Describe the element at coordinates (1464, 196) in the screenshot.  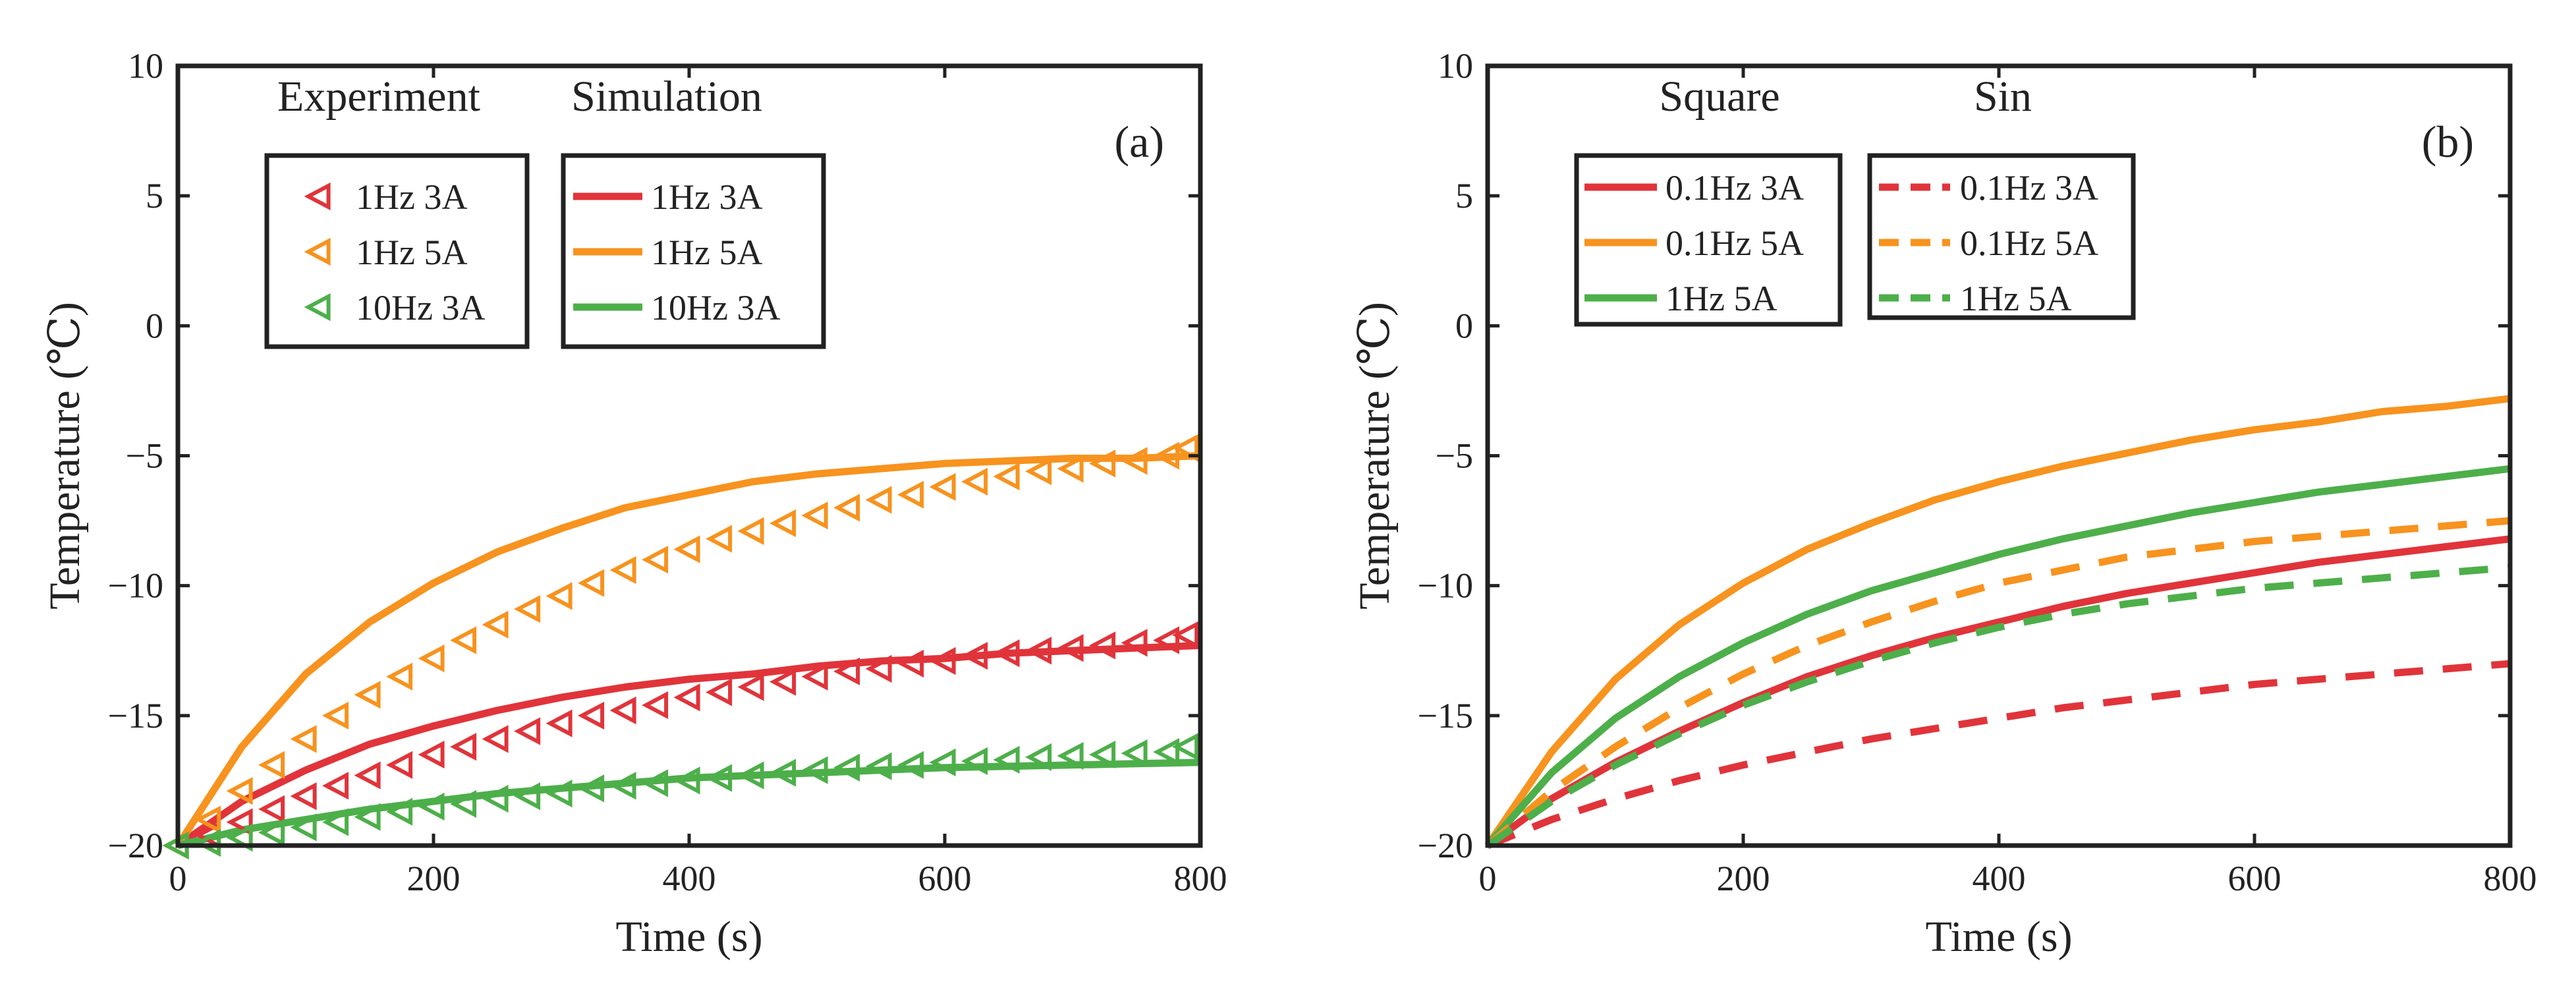
I see `y-tick-label: 5` at that location.